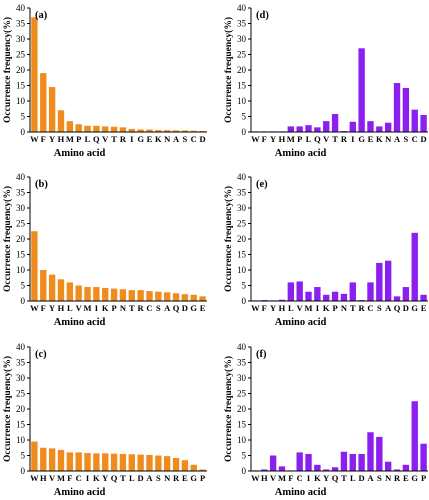  I want to click on bar-a-H, so click(61, 121).